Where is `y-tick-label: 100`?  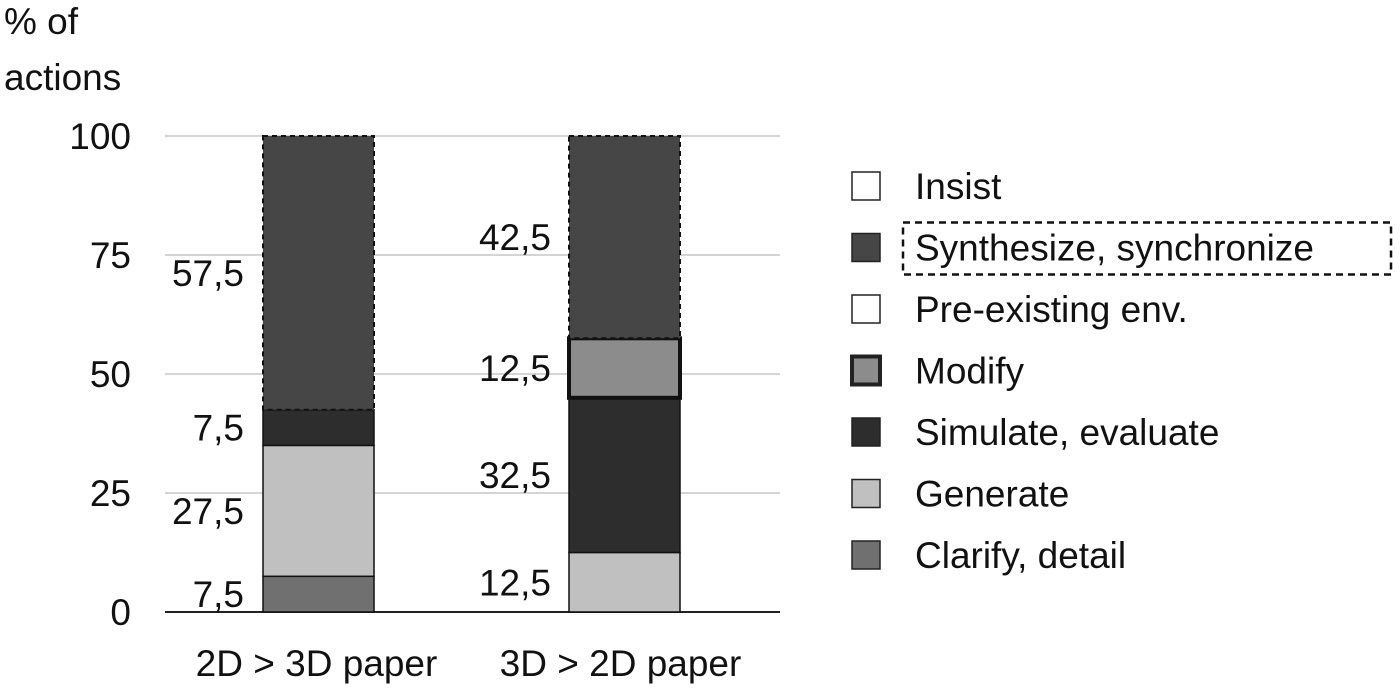 y-tick-label: 100 is located at coordinates (100, 136).